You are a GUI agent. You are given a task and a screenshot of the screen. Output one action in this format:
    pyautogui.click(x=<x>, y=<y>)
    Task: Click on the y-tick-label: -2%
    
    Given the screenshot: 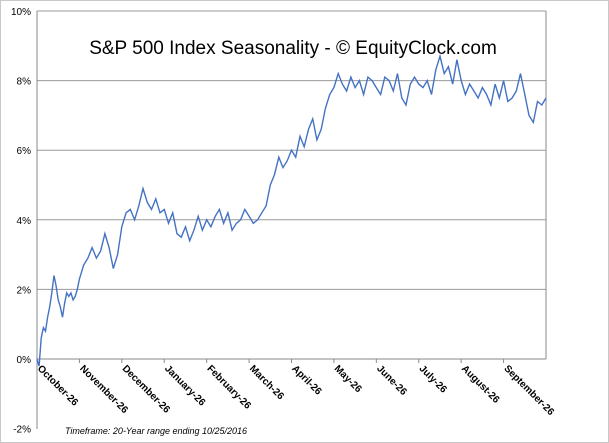 What is the action you would take?
    pyautogui.click(x=22, y=430)
    